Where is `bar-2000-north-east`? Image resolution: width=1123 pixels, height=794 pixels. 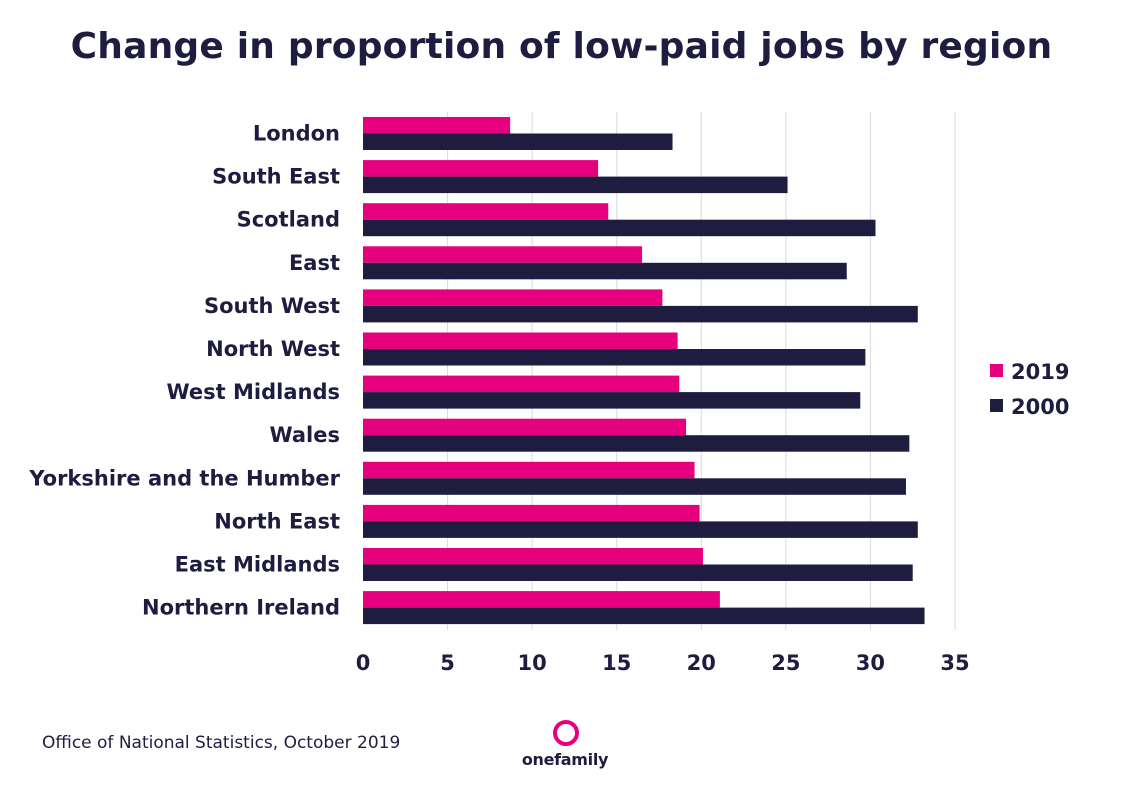
bar-2000-north-east is located at coordinates (640, 529).